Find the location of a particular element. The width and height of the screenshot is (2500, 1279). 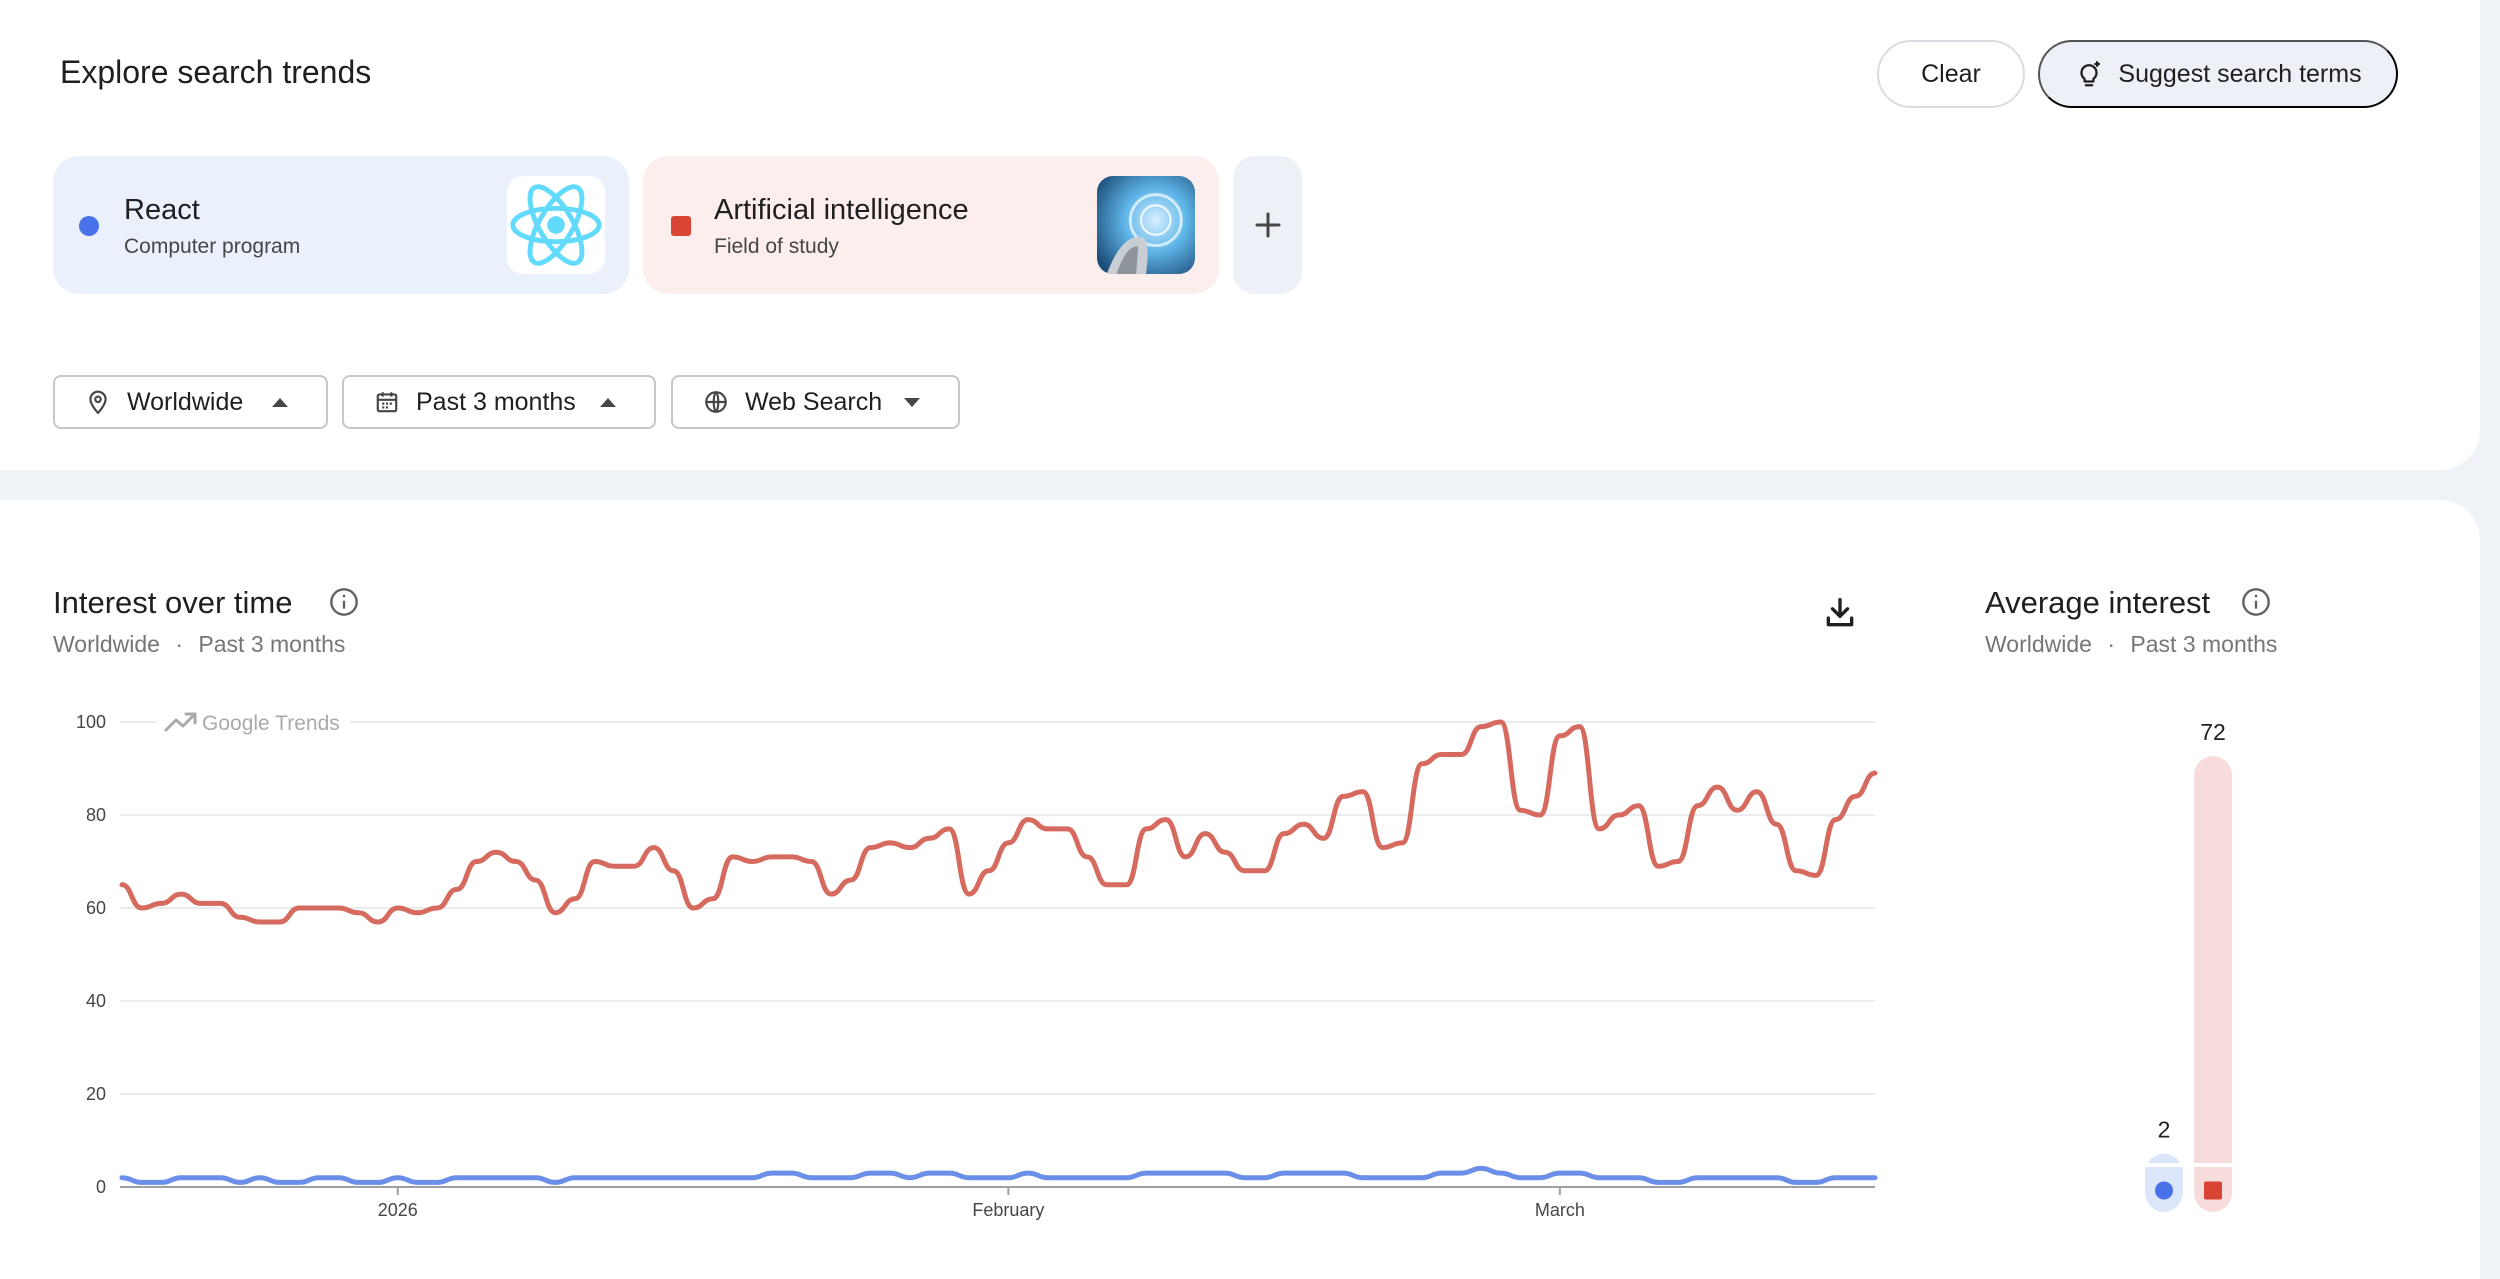

y-tick-label: 40 is located at coordinates (96, 1001).